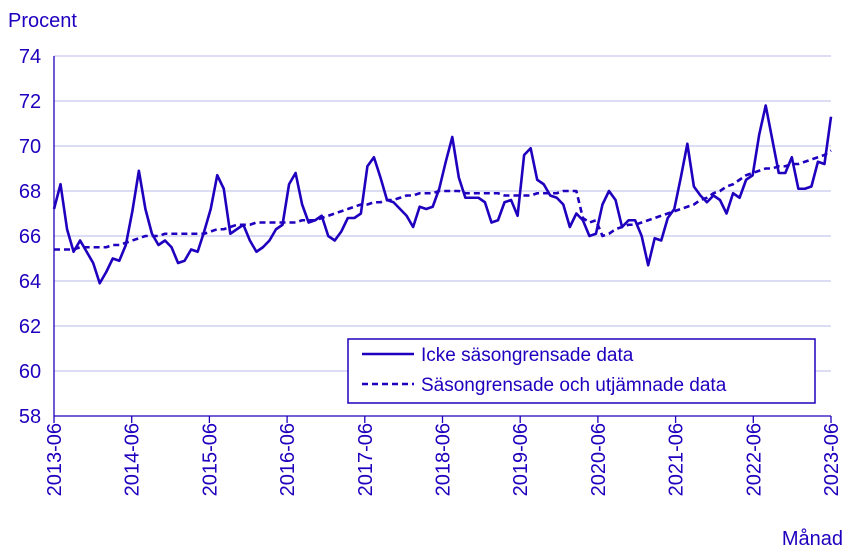  What do you see at coordinates (42, 21) in the screenshot?
I see `y-axis-label: Procent` at bounding box center [42, 21].